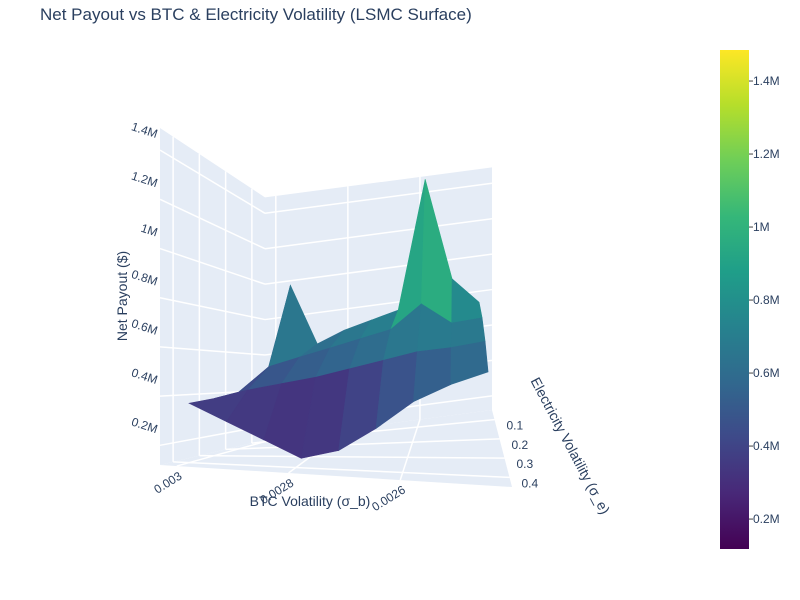 This screenshot has width=800, height=600. I want to click on z-axis-title: Net Payout ($), so click(122, 296).